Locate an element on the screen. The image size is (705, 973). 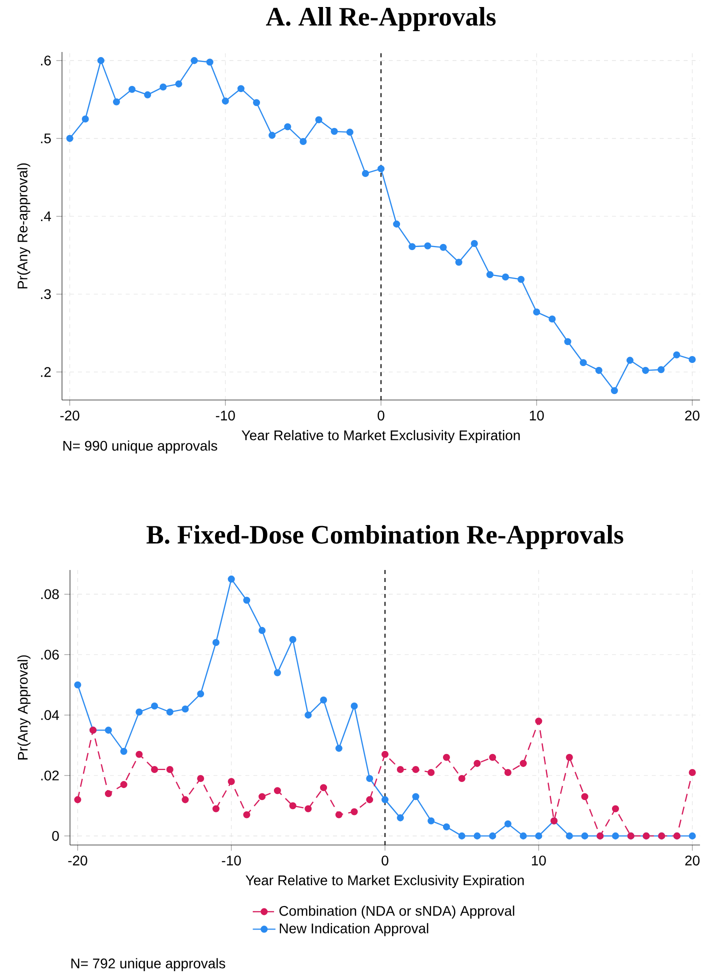
y-axis-title: Pr(Any Approval) is located at coordinates (24, 707).